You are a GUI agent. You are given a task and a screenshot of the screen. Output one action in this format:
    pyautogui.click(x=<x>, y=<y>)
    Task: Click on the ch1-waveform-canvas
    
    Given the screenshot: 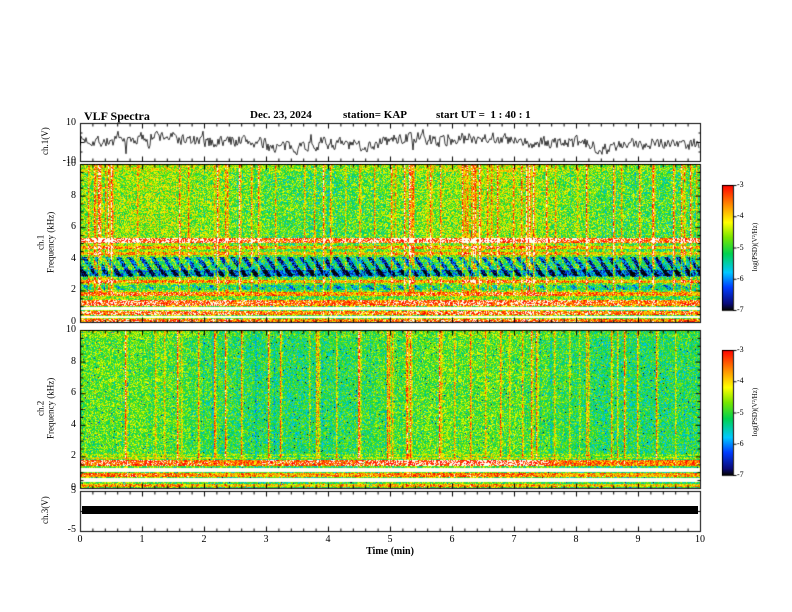 What is the action you would take?
    pyautogui.click(x=390, y=142)
    